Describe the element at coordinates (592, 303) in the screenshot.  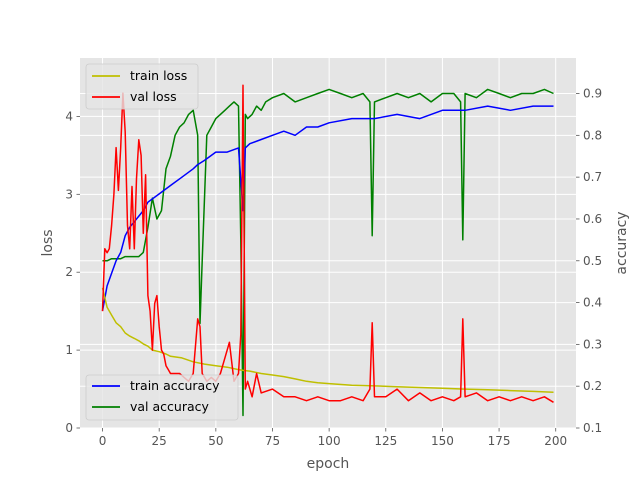
I see `y-right-tick-label: 0.4` at that location.